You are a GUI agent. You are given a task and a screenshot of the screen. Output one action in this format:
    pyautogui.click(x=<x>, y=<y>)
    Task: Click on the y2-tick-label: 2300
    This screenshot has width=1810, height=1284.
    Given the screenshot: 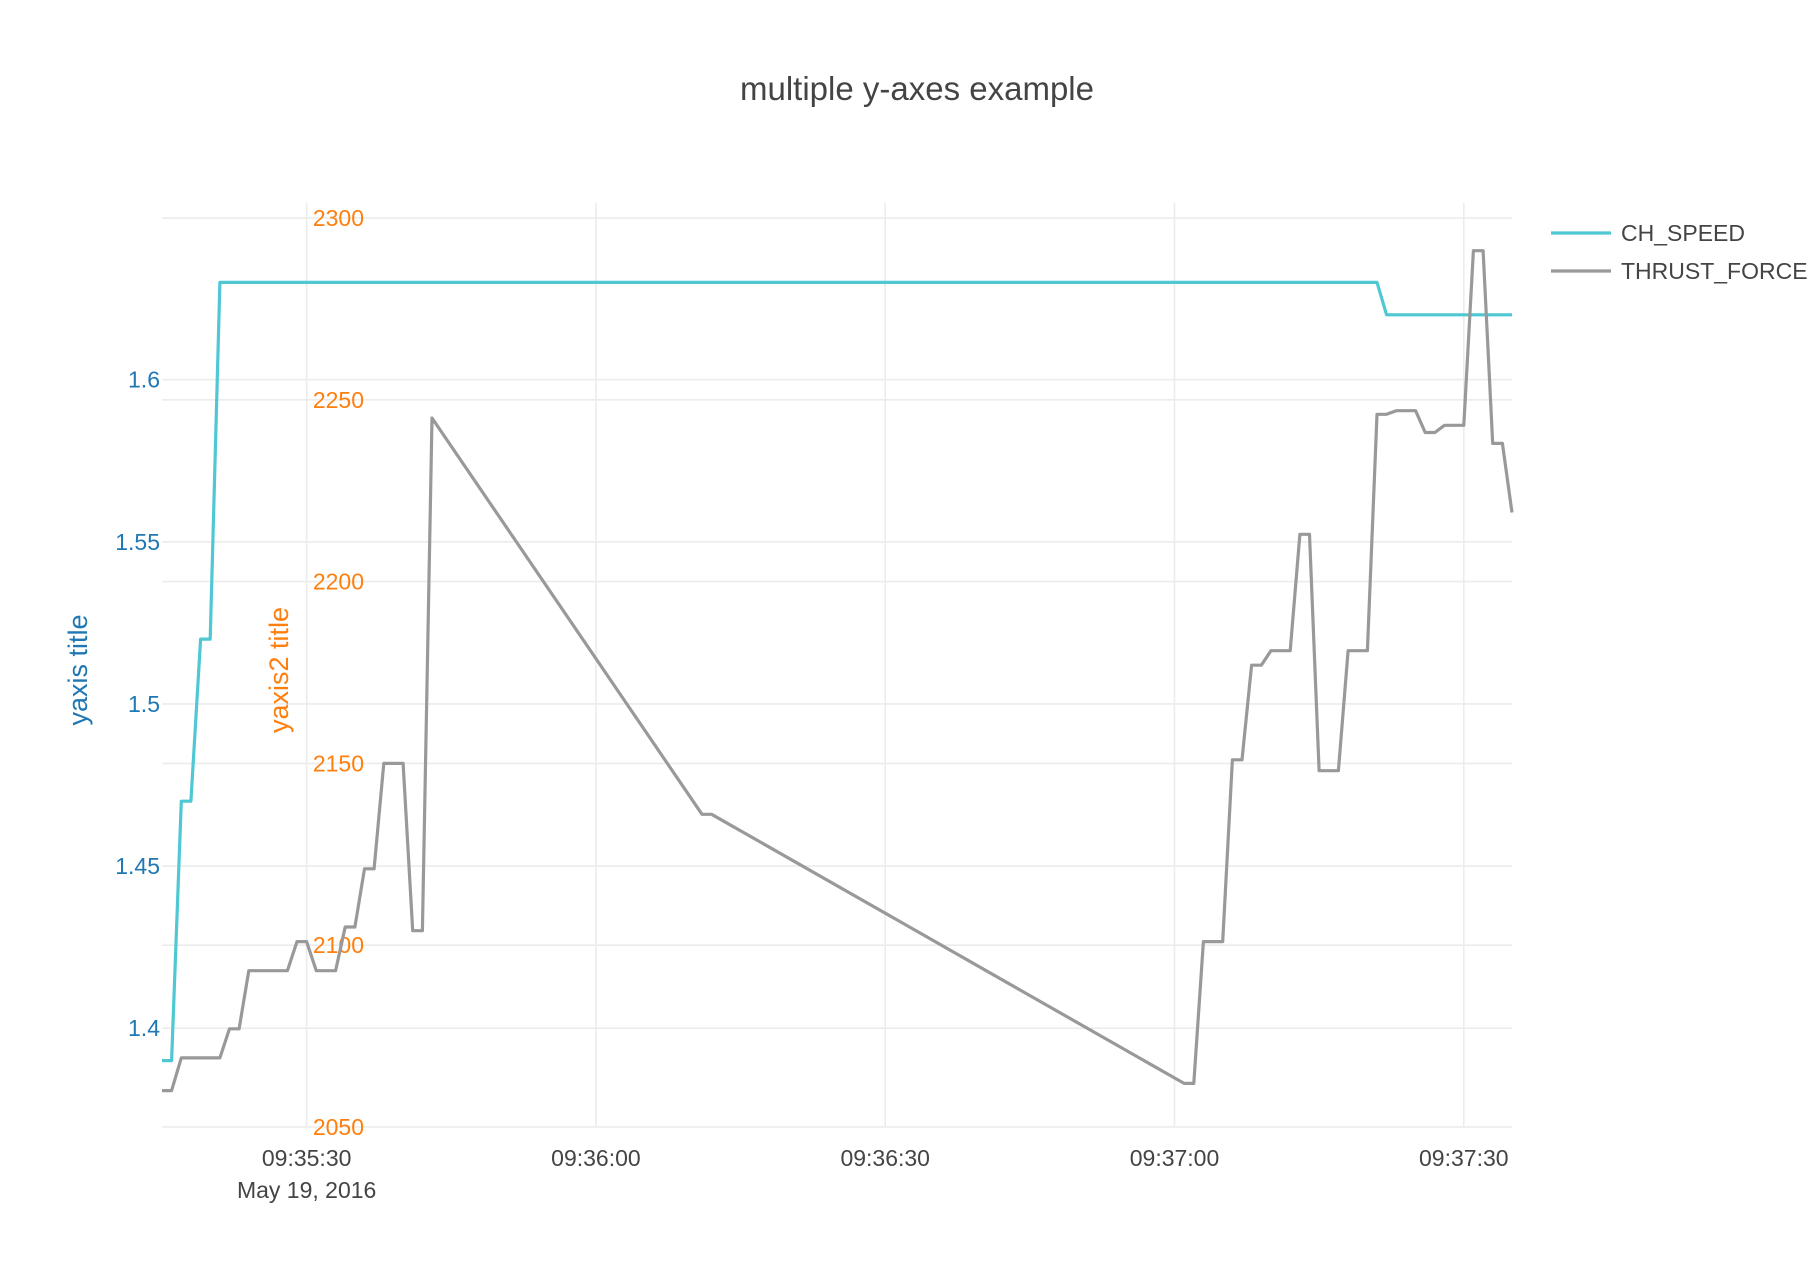 What is the action you would take?
    pyautogui.click(x=338, y=218)
    